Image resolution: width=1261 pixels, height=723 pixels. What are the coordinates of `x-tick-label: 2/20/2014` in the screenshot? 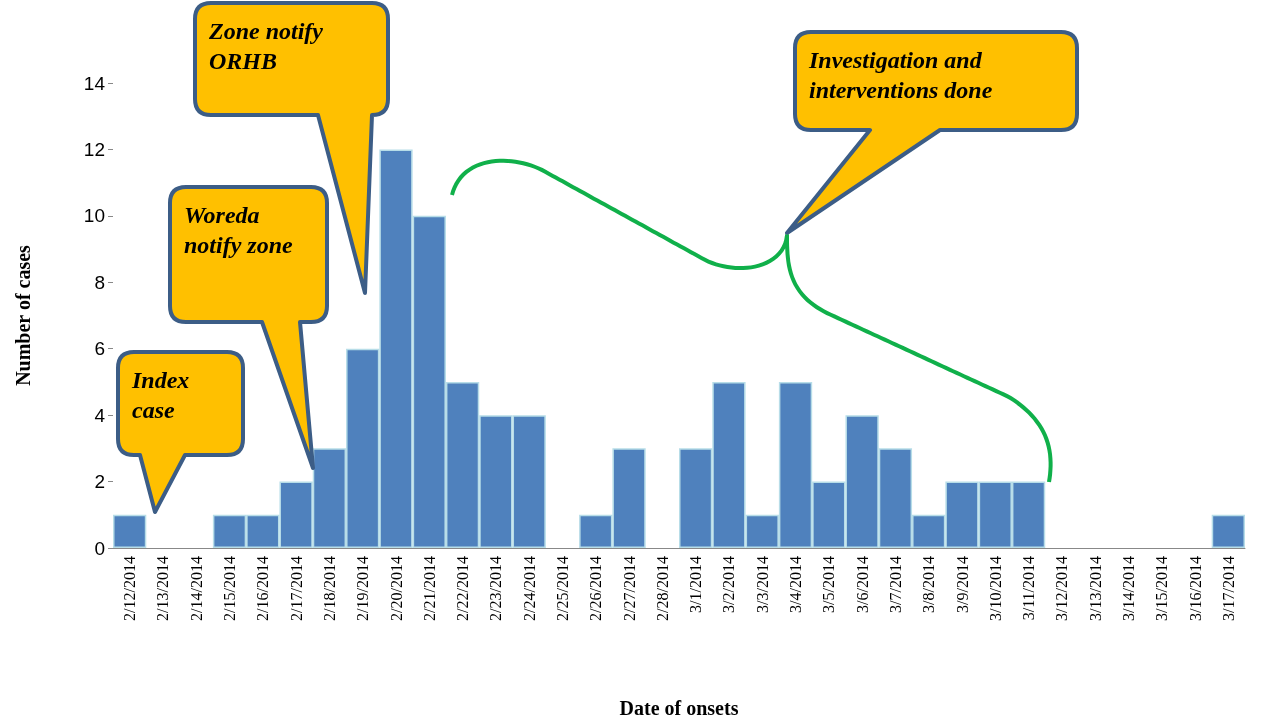 It's located at (396, 588).